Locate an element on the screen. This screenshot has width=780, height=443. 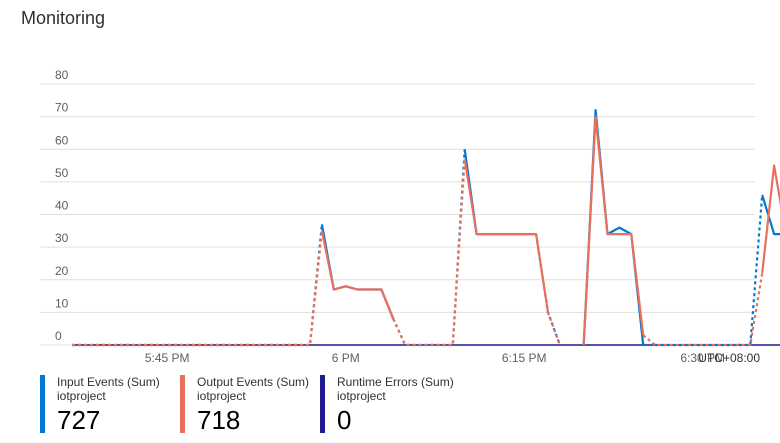
y-tick-label: 20 is located at coordinates (62, 271).